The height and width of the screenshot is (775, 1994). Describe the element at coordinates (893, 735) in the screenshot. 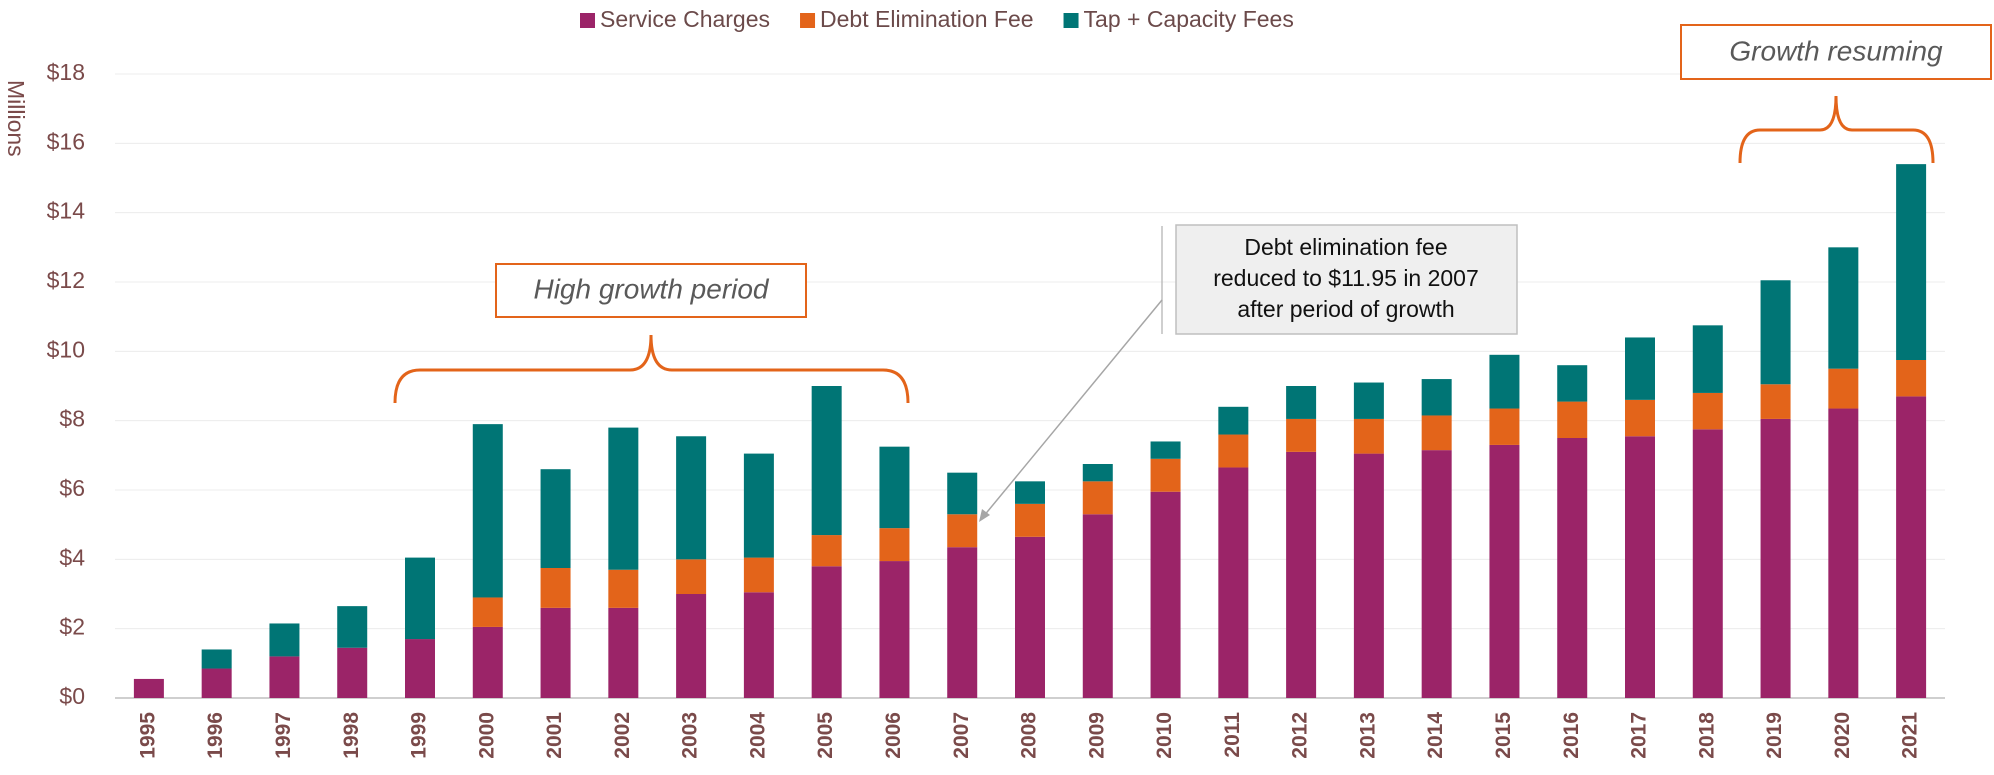

I see `x-tick-label: 2006` at that location.